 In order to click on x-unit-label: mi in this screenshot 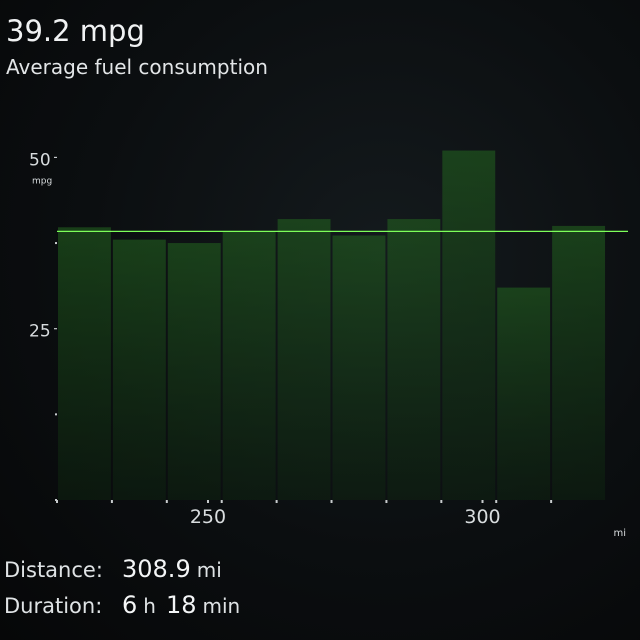, I will do `click(619, 533)`.